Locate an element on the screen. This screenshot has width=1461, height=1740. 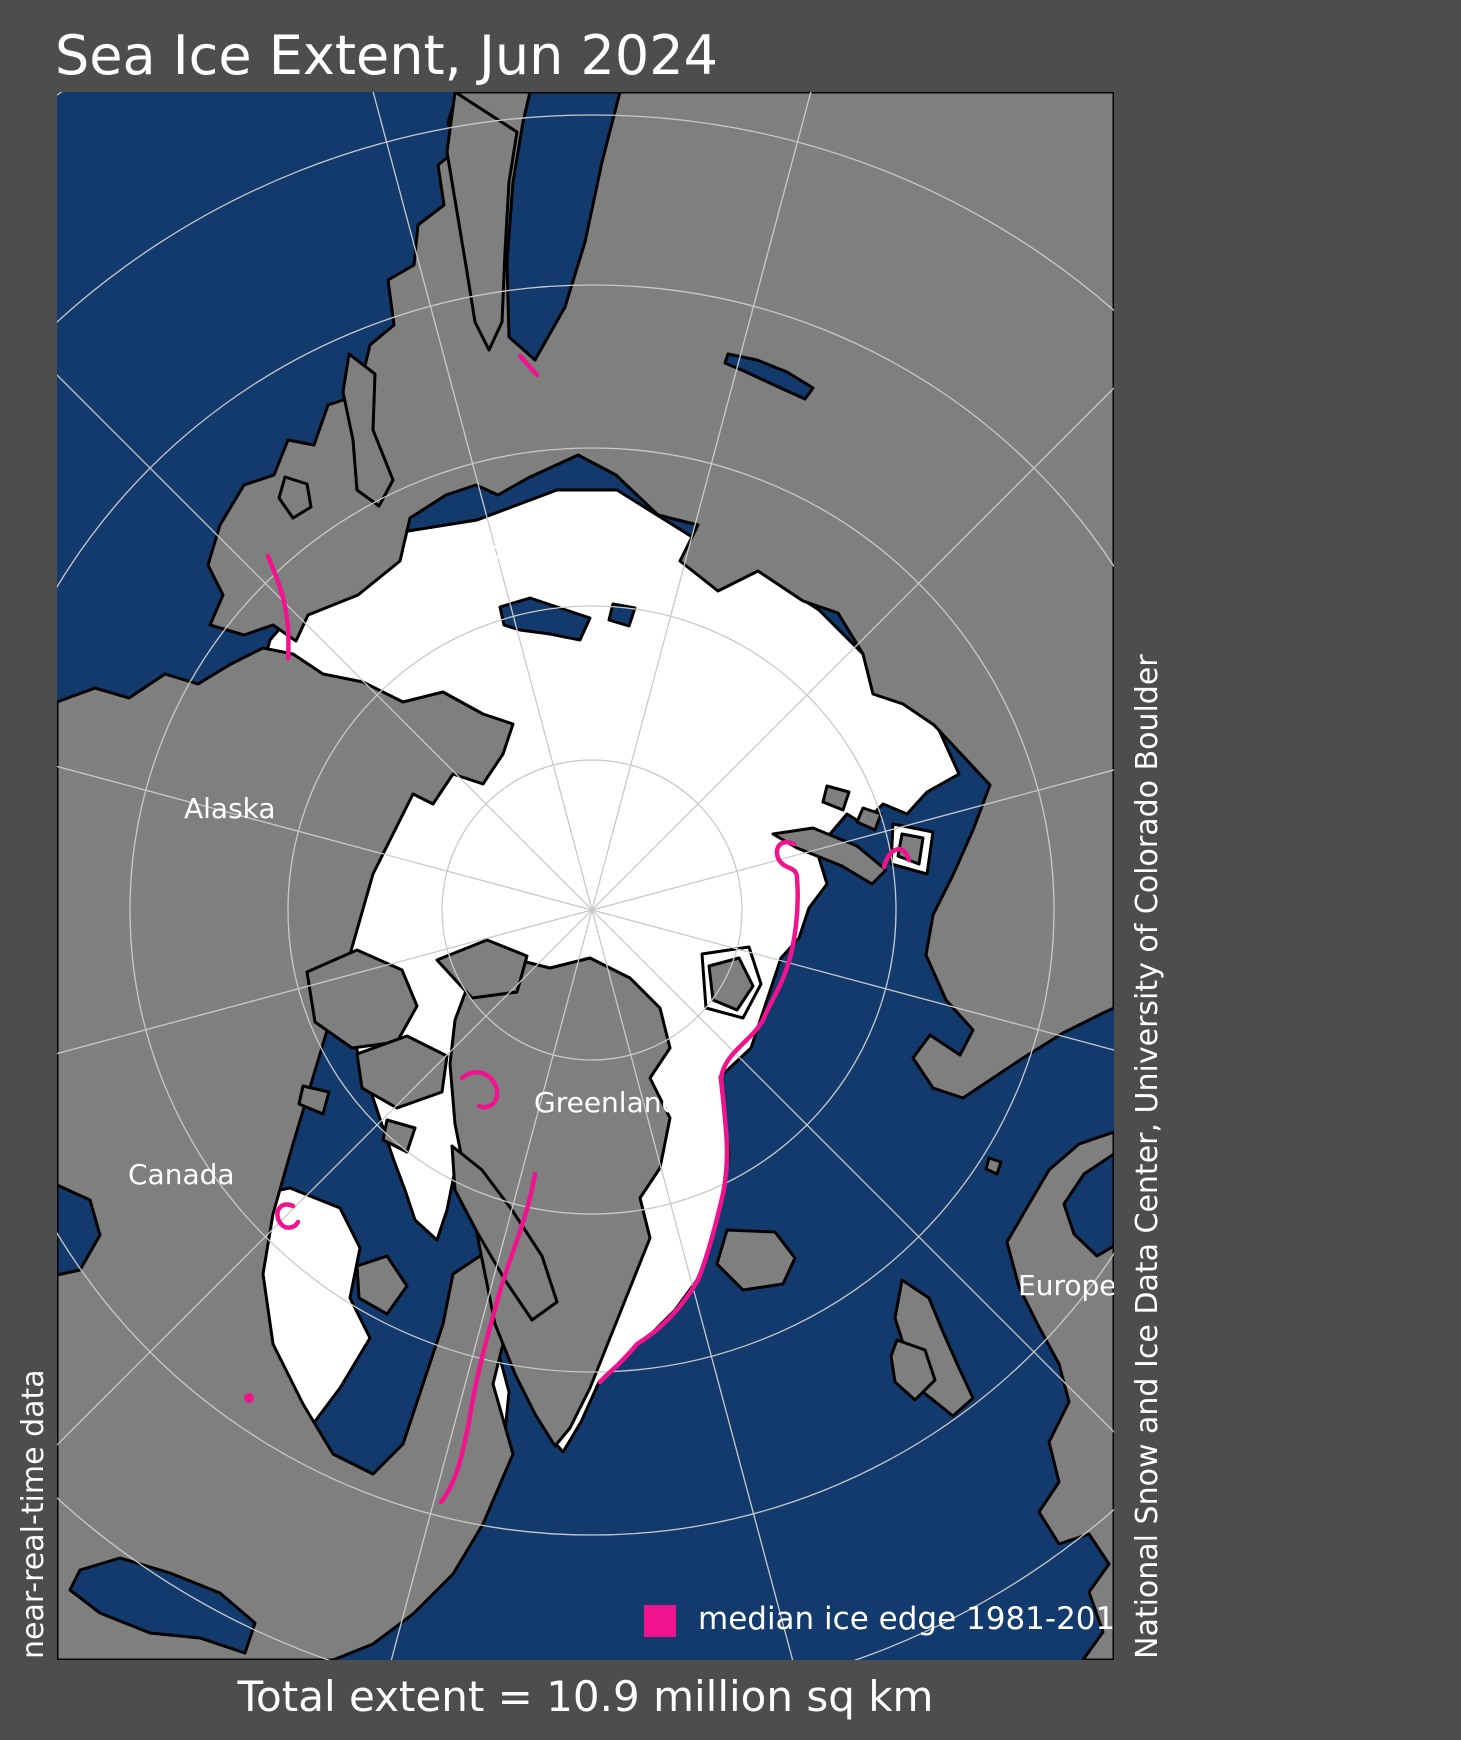
median-edge-bering is located at coordinates (278, 607).